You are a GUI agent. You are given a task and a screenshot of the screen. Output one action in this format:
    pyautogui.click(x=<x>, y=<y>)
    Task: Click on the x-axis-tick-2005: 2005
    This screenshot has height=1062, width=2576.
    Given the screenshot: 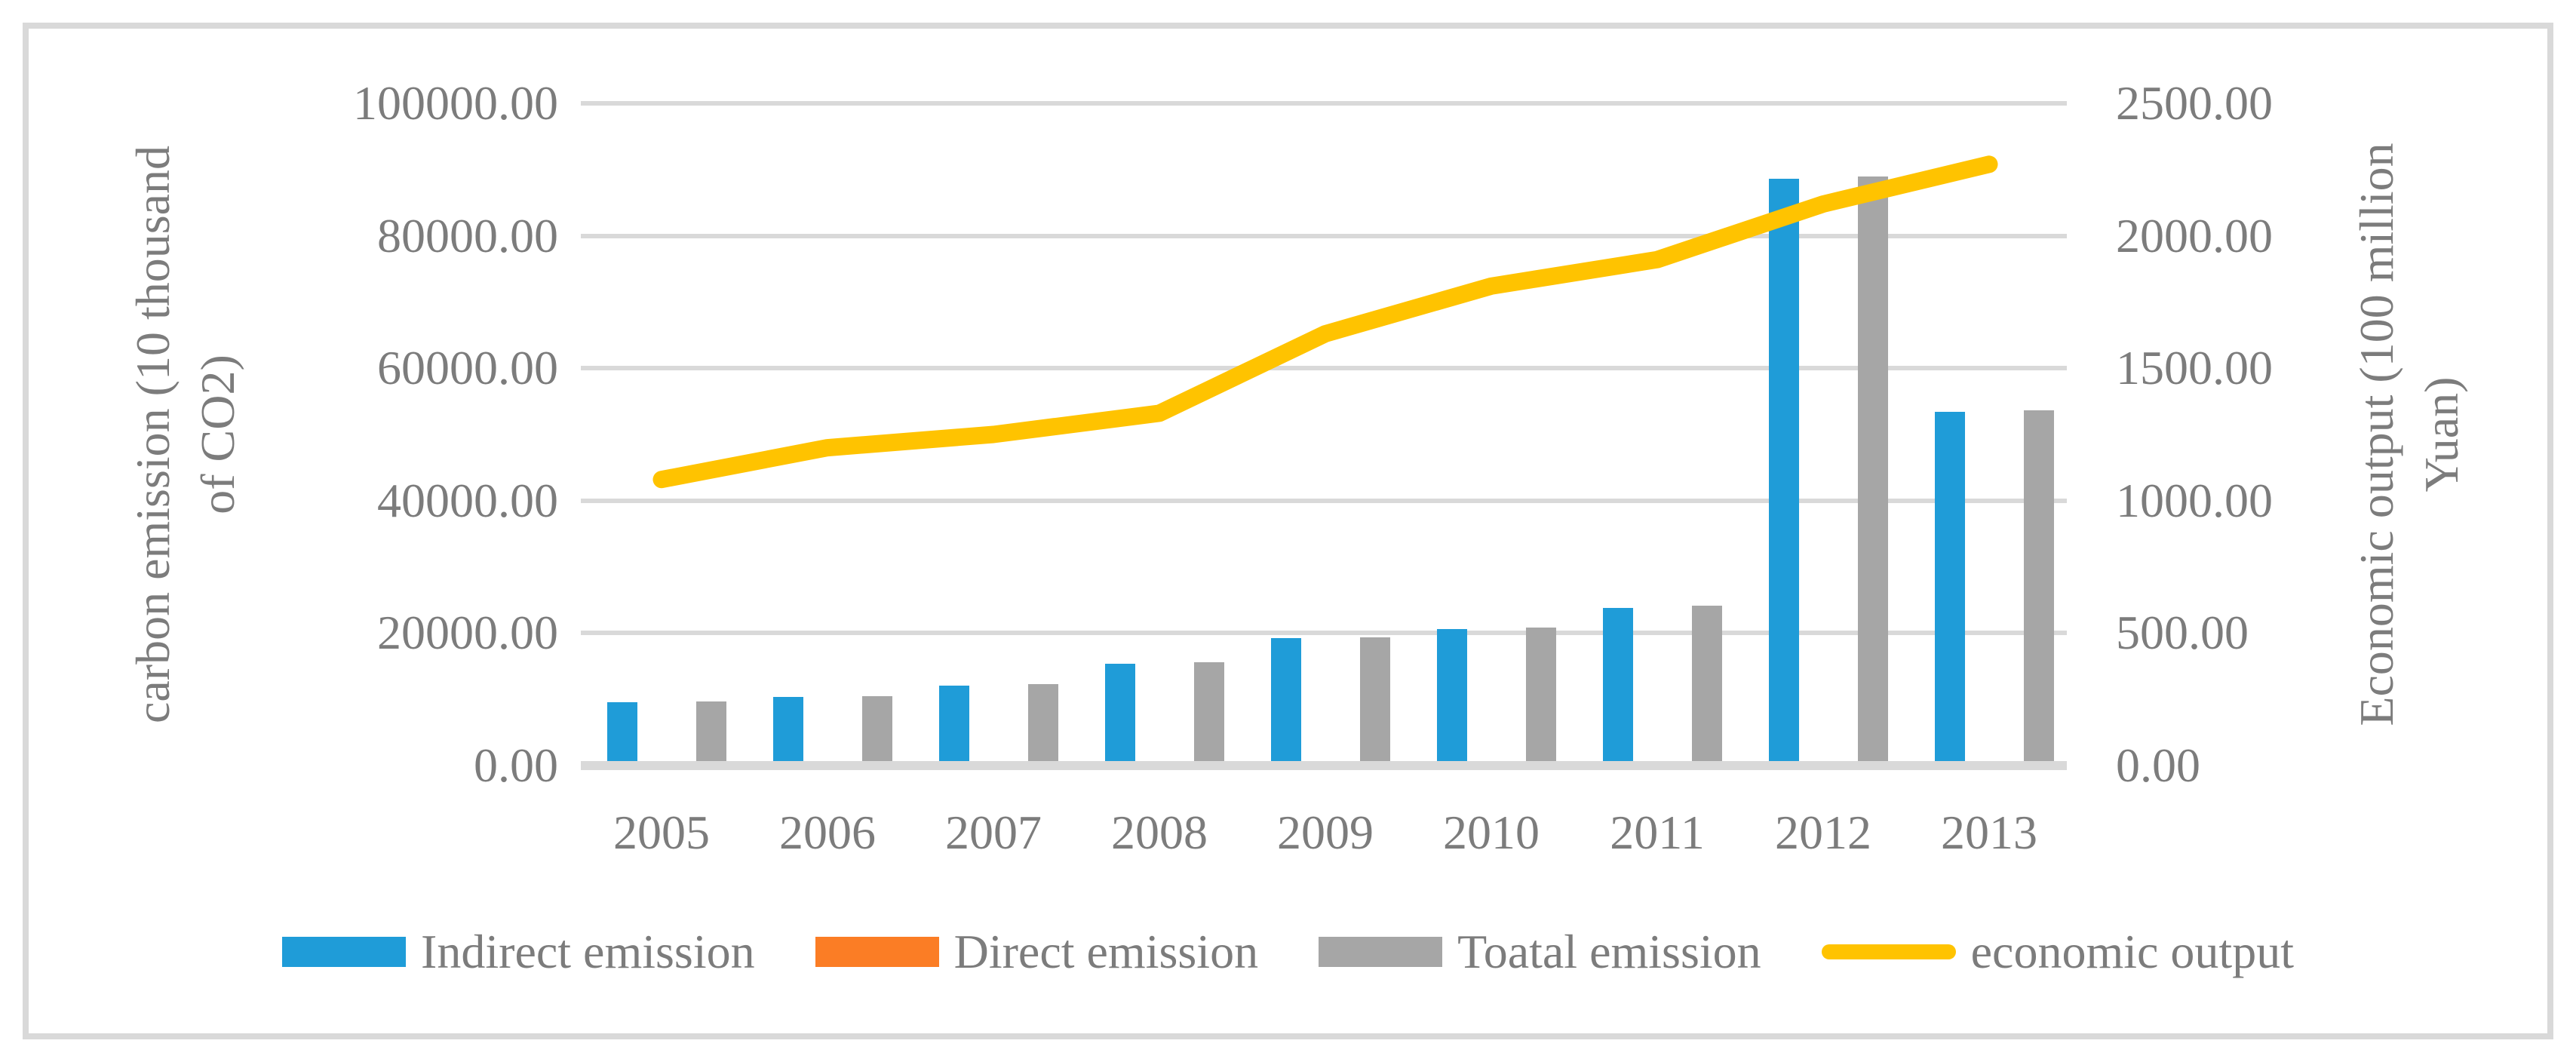 What is the action you would take?
    pyautogui.click(x=661, y=833)
    